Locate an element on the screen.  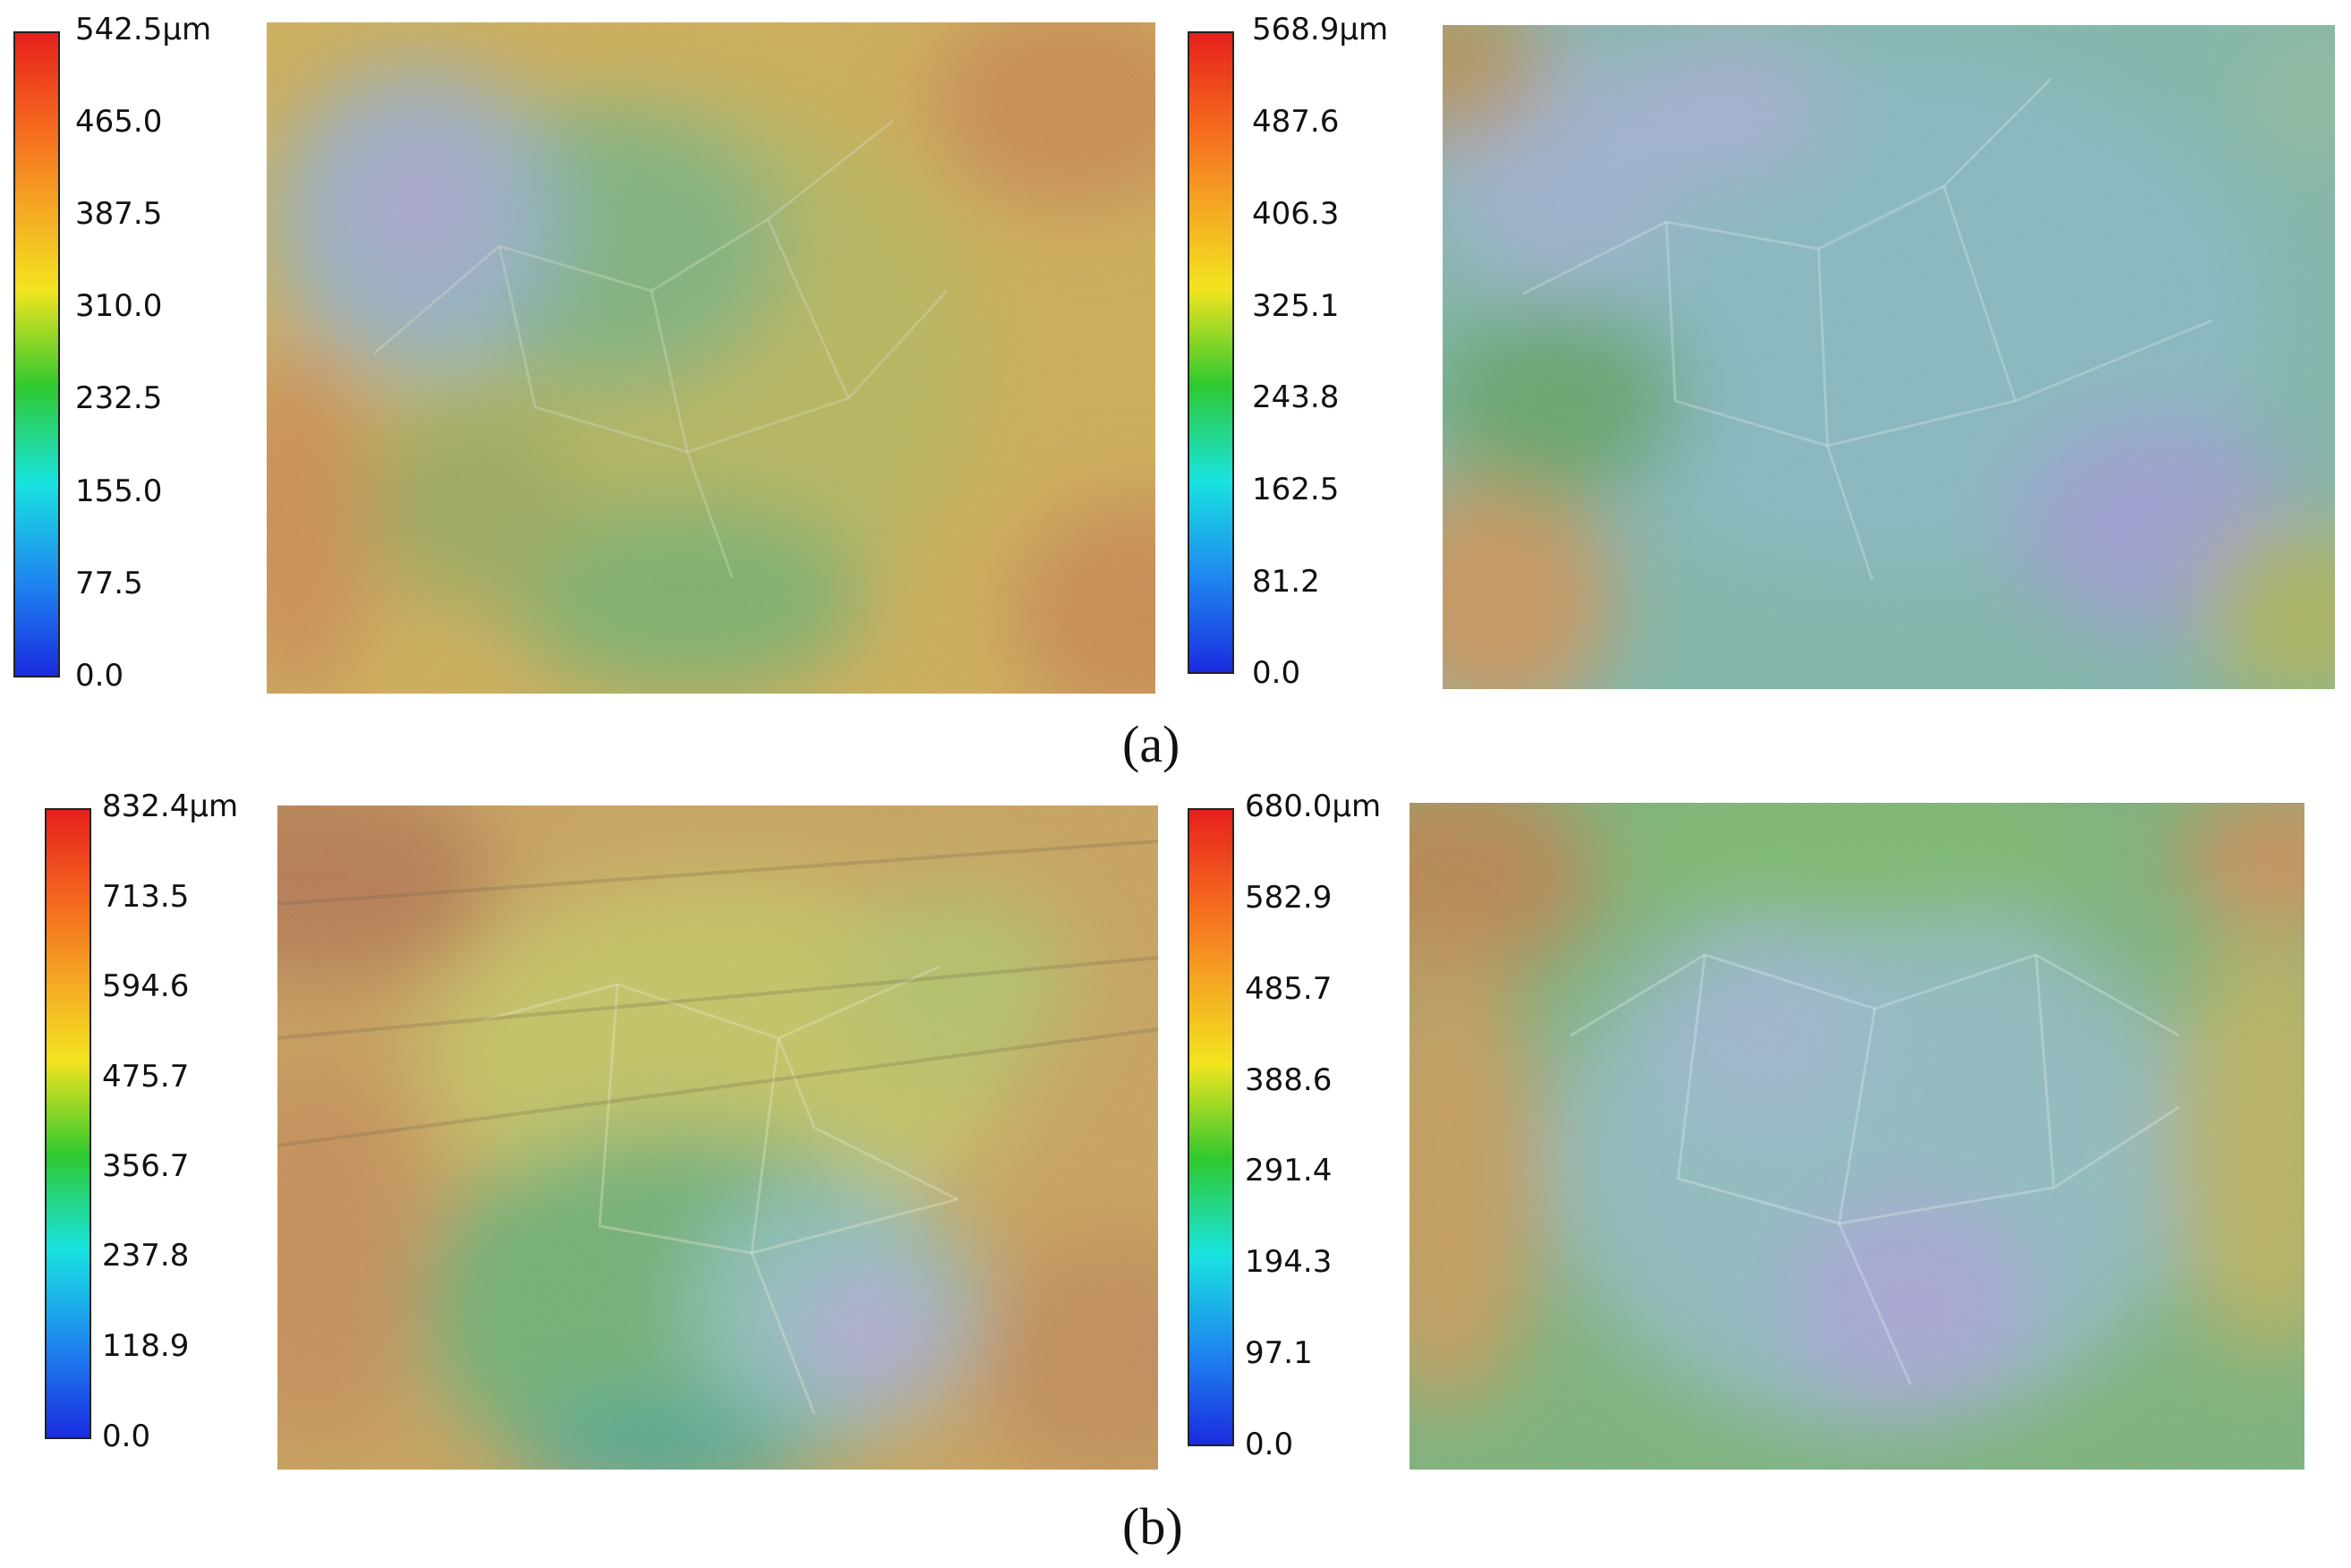
scale-tick-label: 475.7 is located at coordinates (146, 1077).